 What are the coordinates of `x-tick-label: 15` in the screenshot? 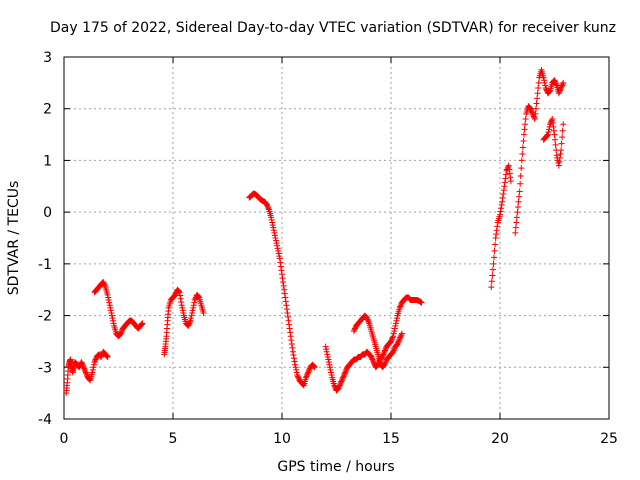 It's located at (391, 439).